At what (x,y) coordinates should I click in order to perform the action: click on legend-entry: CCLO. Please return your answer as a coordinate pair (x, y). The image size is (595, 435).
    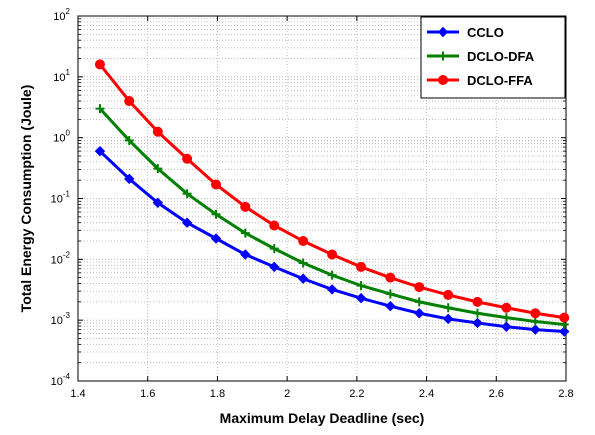
    Looking at the image, I should click on (465, 32).